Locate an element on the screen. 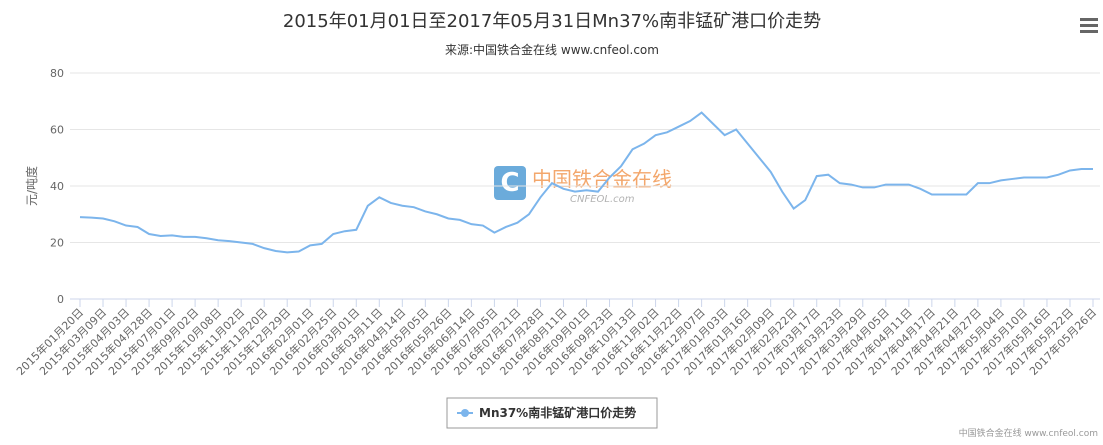 The height and width of the screenshot is (445, 1103). chart-title: 2015年01月01日至2017年05月31日Mn37%南非锰矿港口价走势 is located at coordinates (552, 21).